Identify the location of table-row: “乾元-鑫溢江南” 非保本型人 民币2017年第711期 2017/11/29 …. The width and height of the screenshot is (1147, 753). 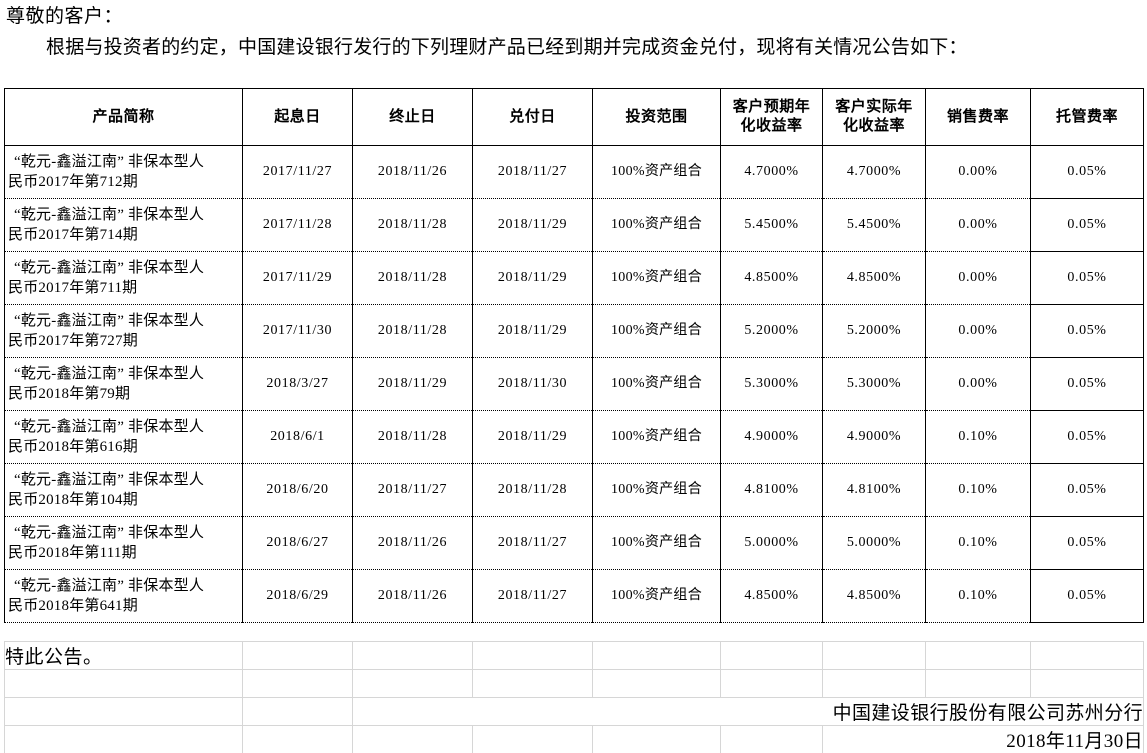
(574, 278).